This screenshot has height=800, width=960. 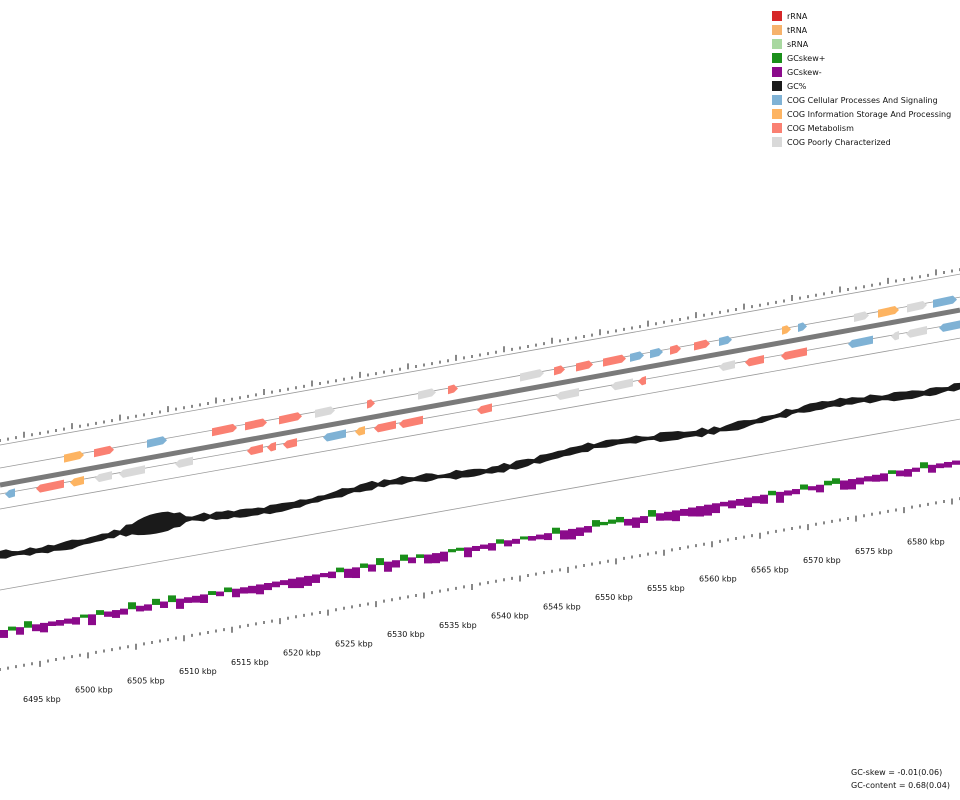 I want to click on legend-item-rrna: rRNA, so click(x=861, y=16).